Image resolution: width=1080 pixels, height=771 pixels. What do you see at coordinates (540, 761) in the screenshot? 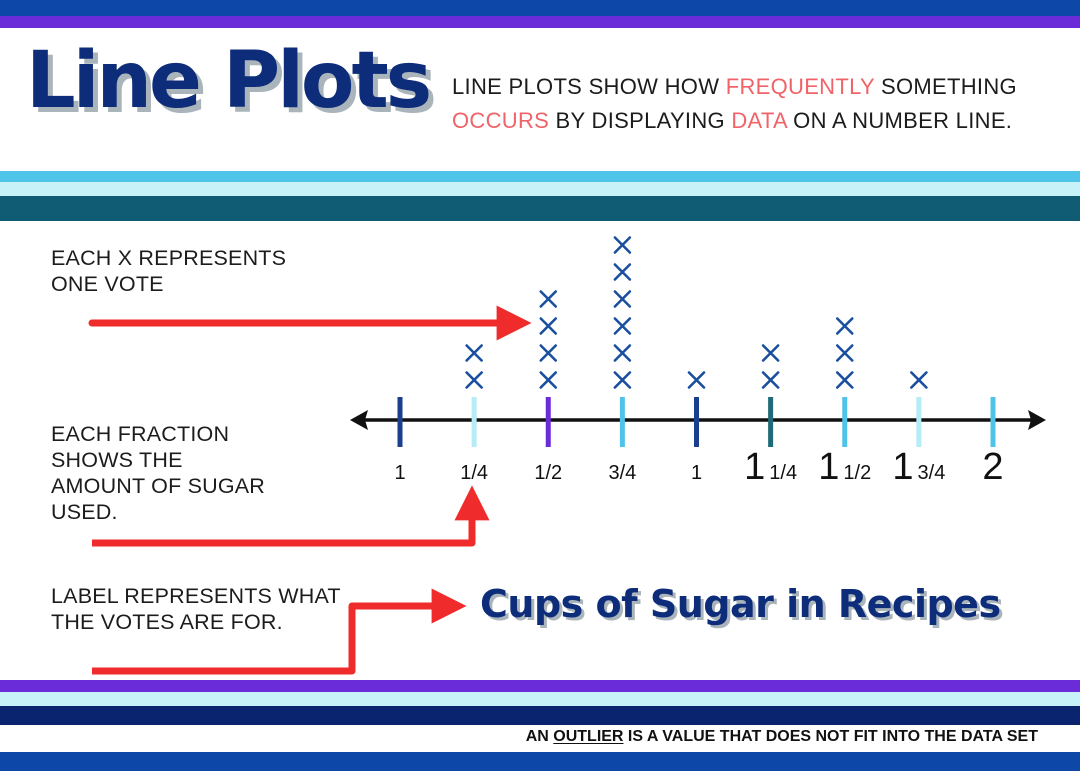
I see `bottom-stripe-blue` at bounding box center [540, 761].